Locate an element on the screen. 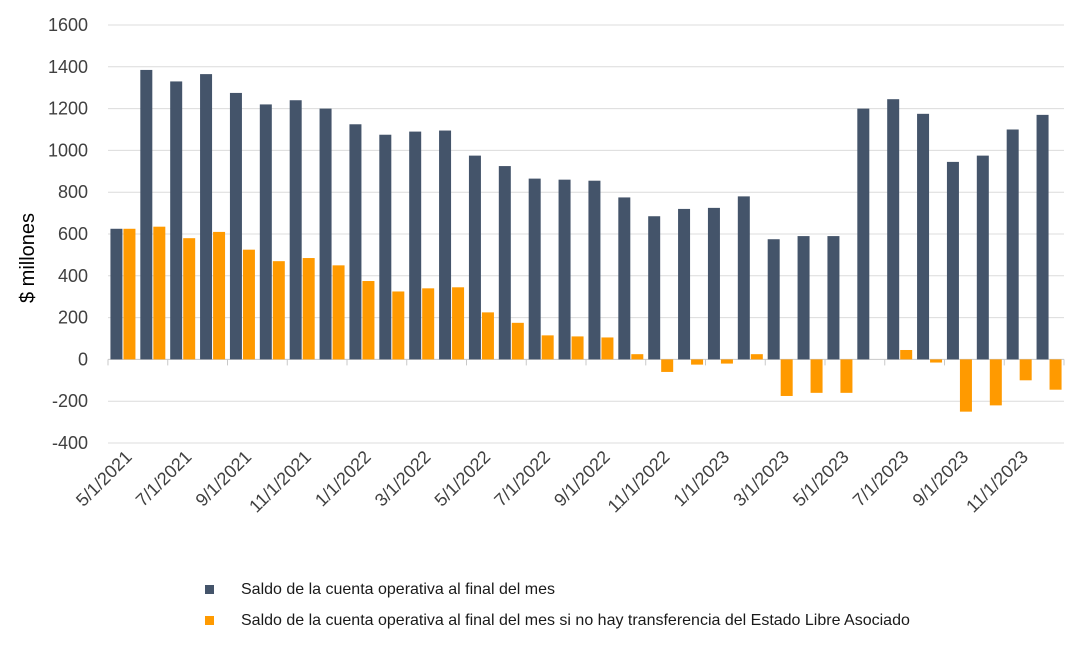 The image size is (1090, 653). y-tick-label: -200 is located at coordinates (70, 401).